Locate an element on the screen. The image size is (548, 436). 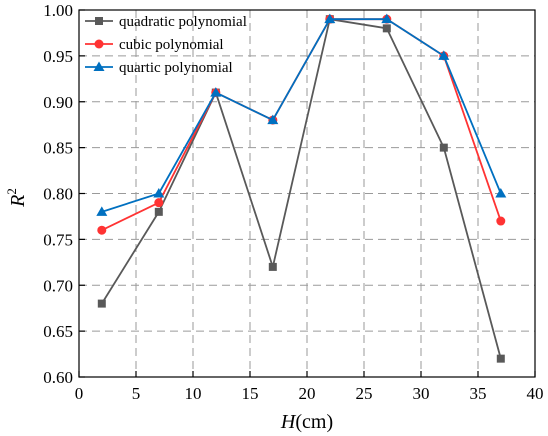
y-tick-label: 0.75 is located at coordinates (58, 239).